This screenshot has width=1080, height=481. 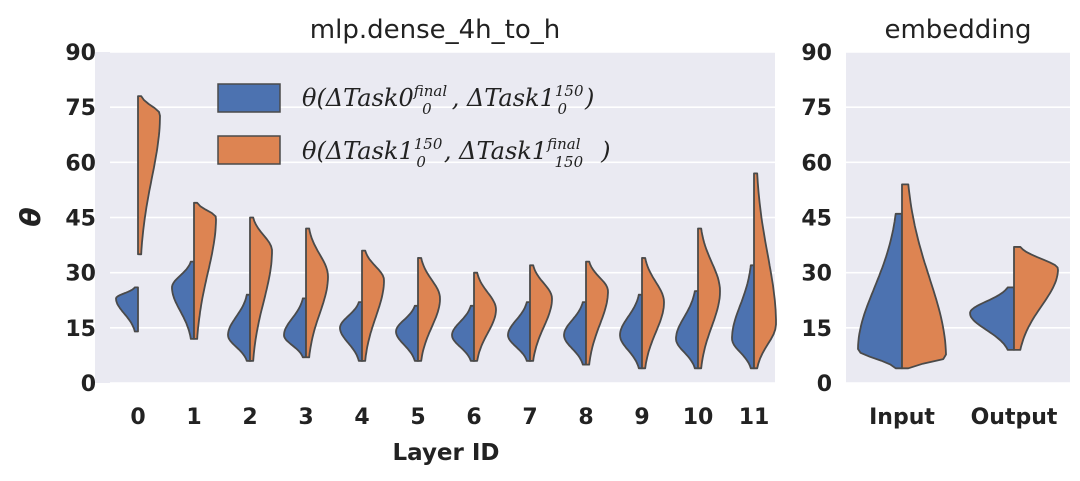 What do you see at coordinates (585, 417) in the screenshot?
I see `x-tick-label: 8` at bounding box center [585, 417].